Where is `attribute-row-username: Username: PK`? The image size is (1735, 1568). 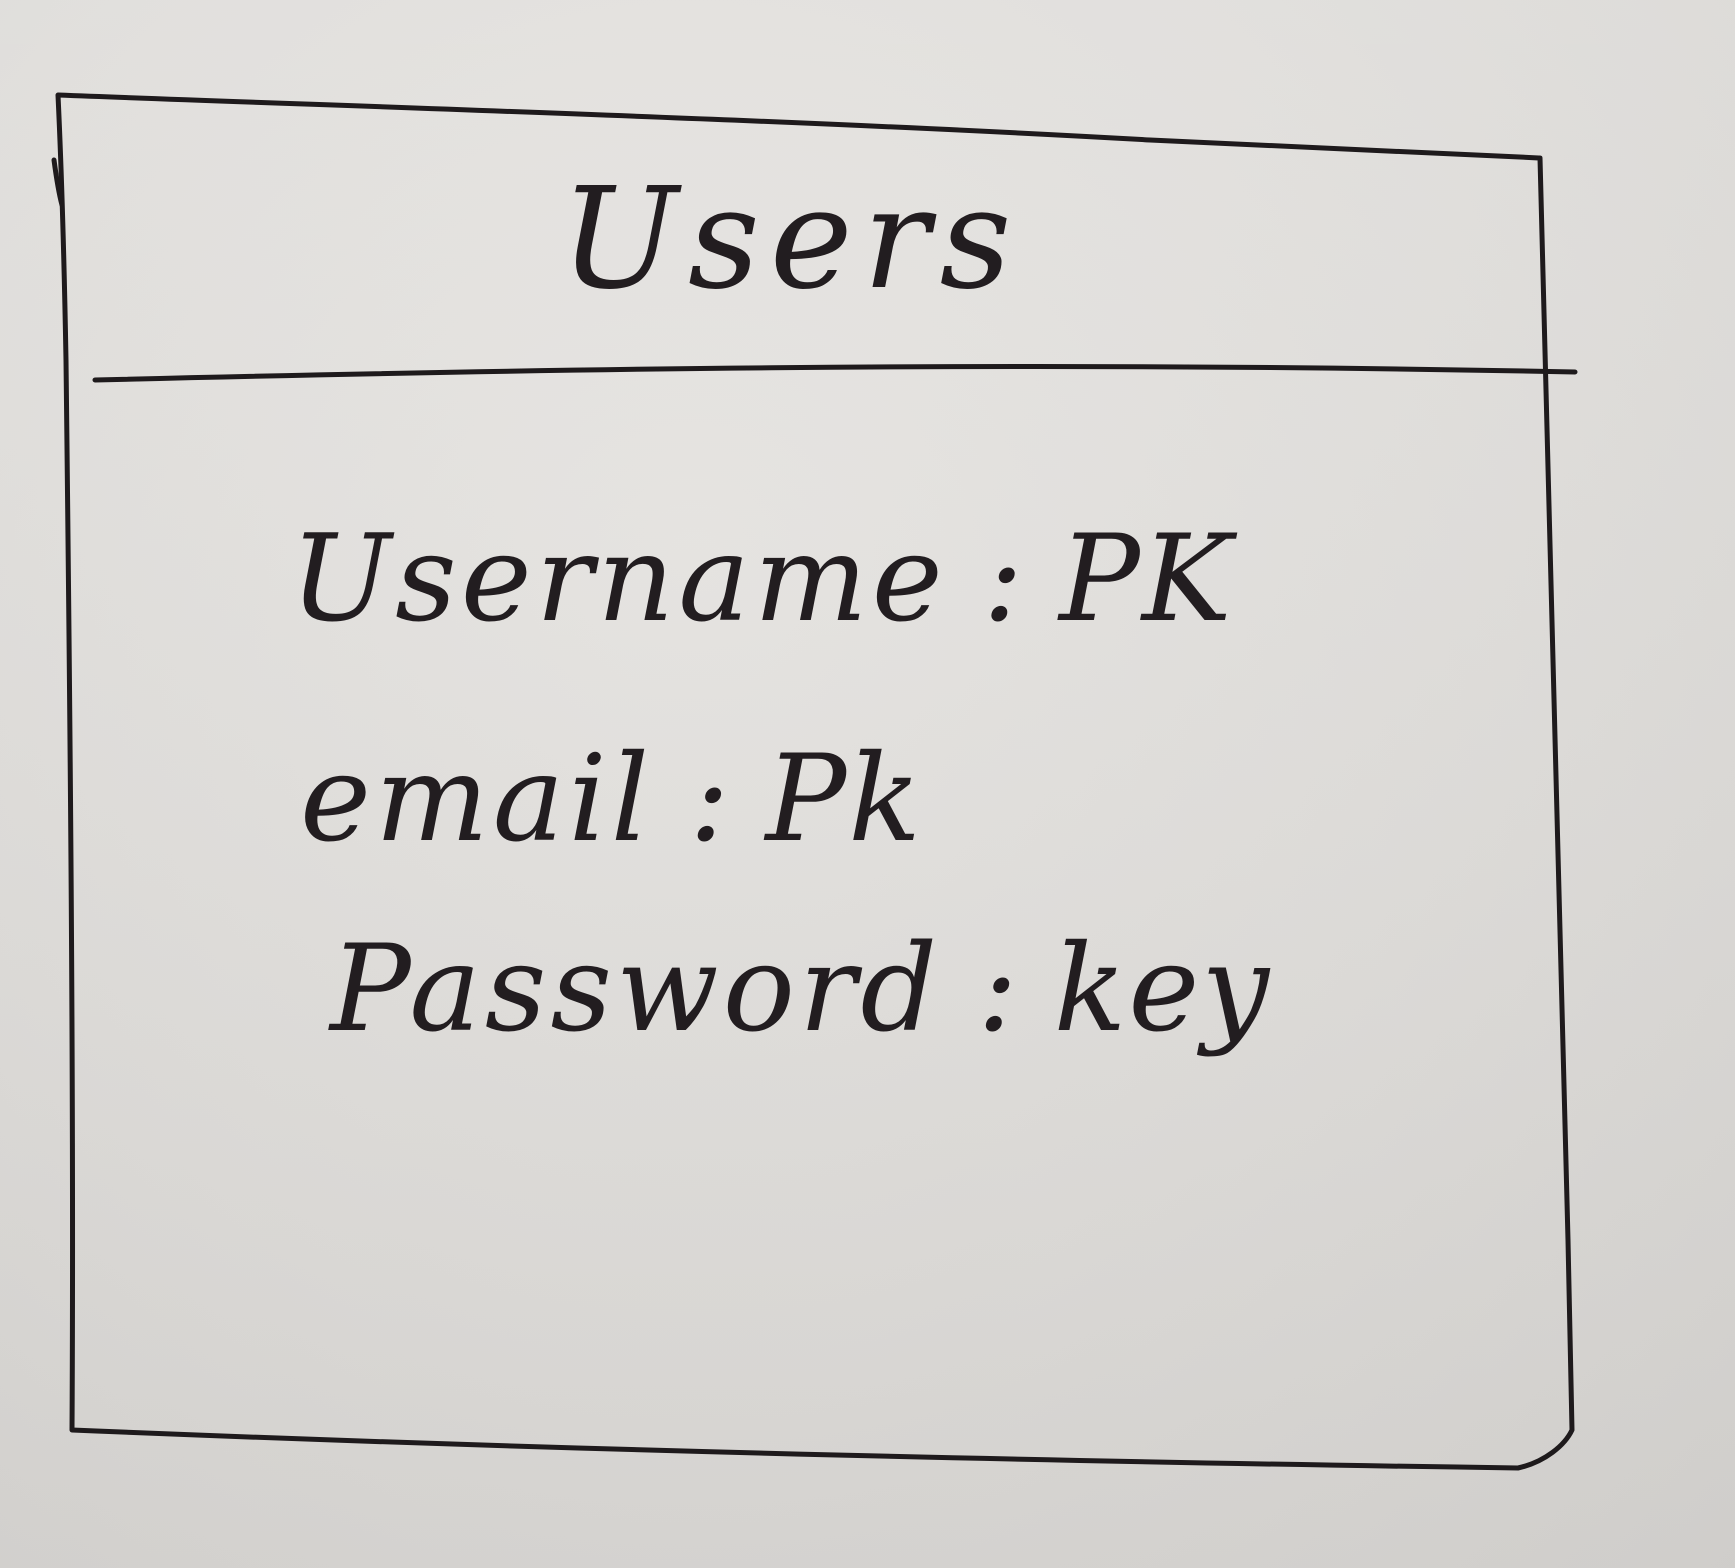
attribute-row-username: Username: PK is located at coordinates (762, 580).